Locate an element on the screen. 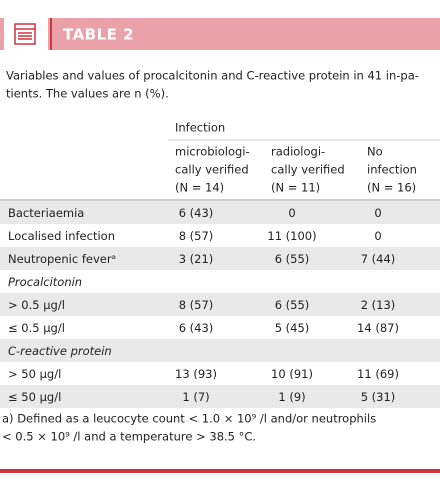 This screenshot has width=440, height=482. header-bar is located at coordinates (220, 34).